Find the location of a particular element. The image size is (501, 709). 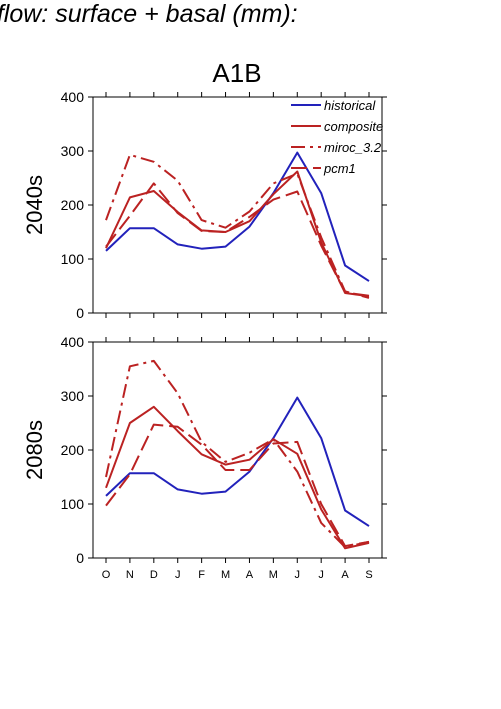

panel-label: 2040s is located at coordinates (34, 205).